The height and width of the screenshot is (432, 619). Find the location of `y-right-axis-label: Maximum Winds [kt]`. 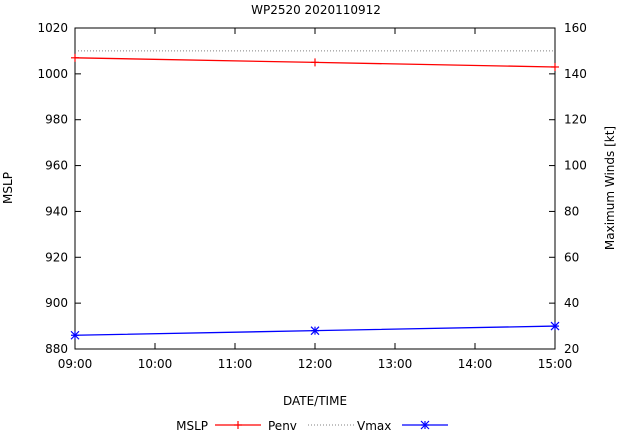

y-right-axis-label: Maximum Winds [kt] is located at coordinates (610, 188).